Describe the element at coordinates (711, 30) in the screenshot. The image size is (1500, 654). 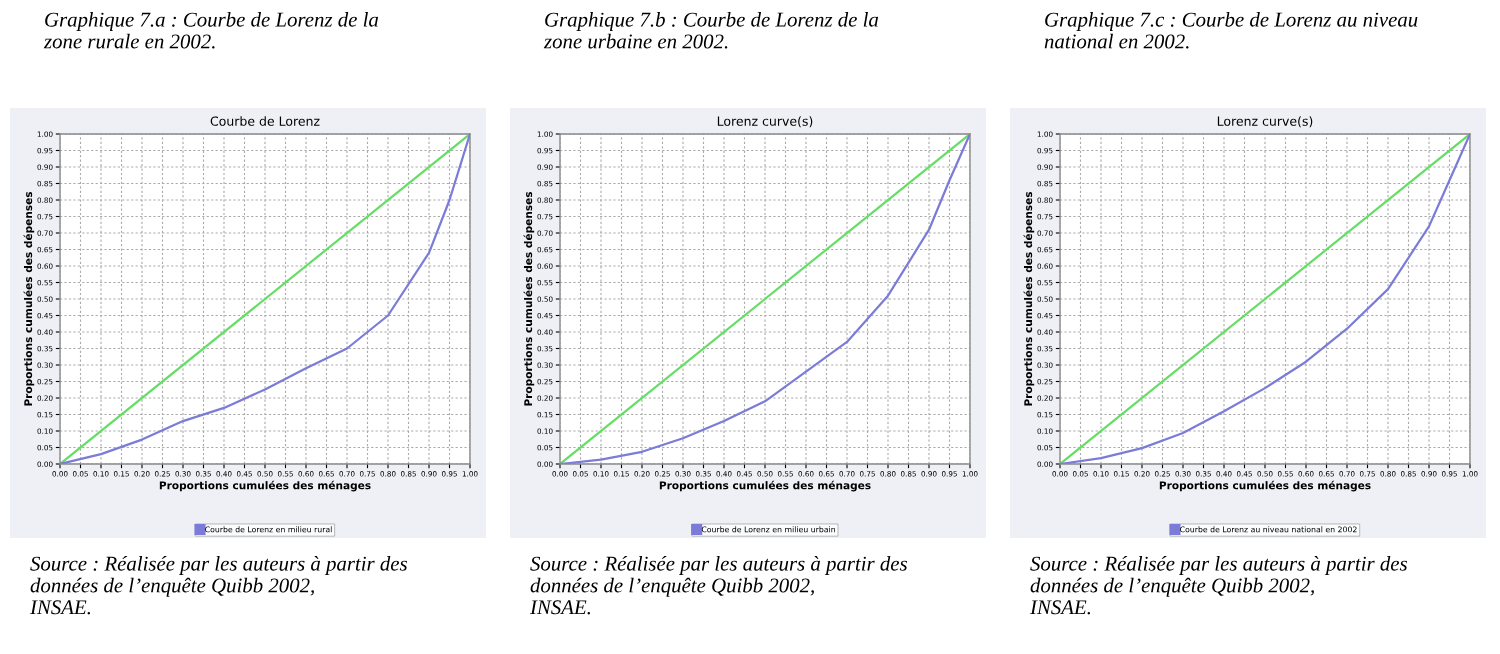
I see `text: Graphique 7.b : Courbe de Lorenz de la zone urbaine en 2002.` at that location.